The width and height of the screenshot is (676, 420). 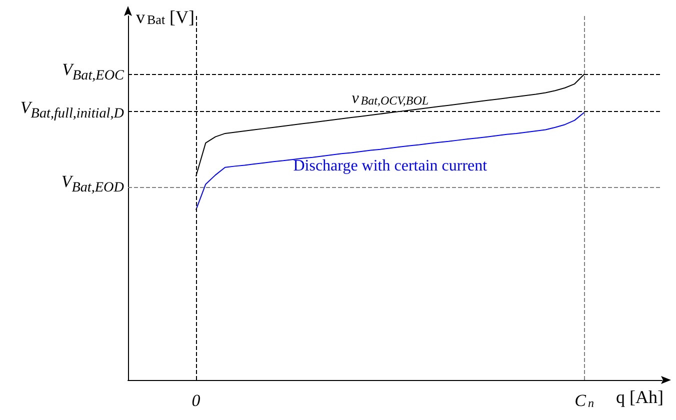 What do you see at coordinates (165, 17) in the screenshot?
I see `y-axis-title: vBat [V]` at bounding box center [165, 17].